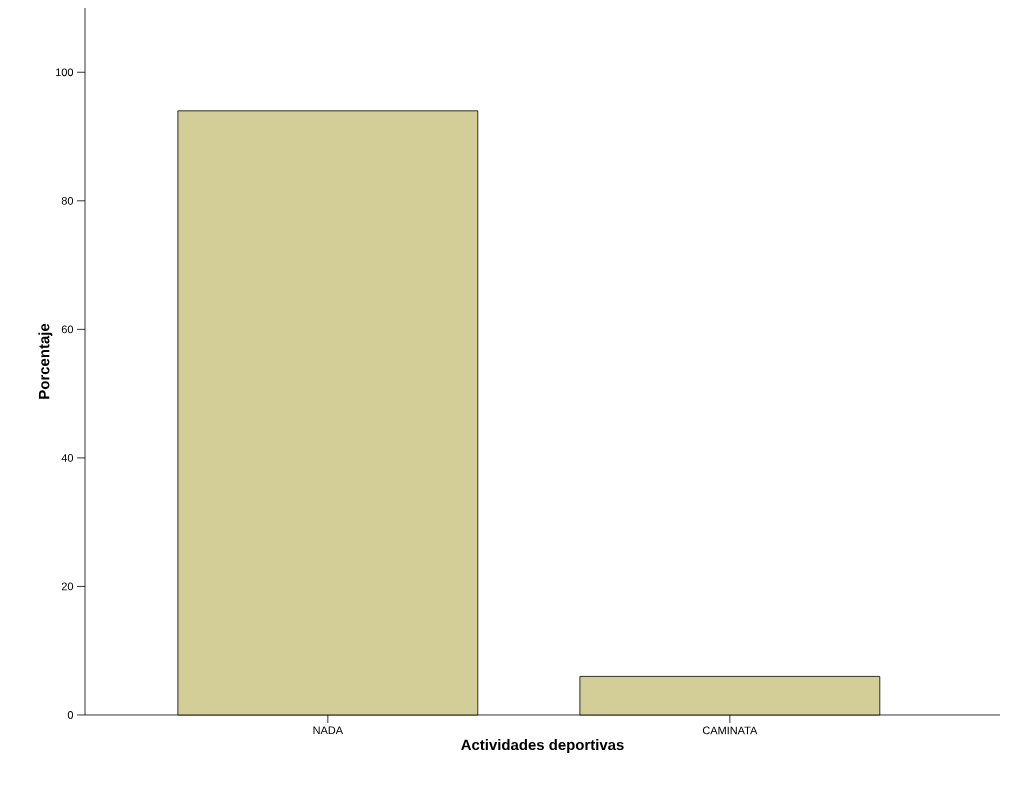  I want to click on y-tick-label: 100, so click(65, 72).